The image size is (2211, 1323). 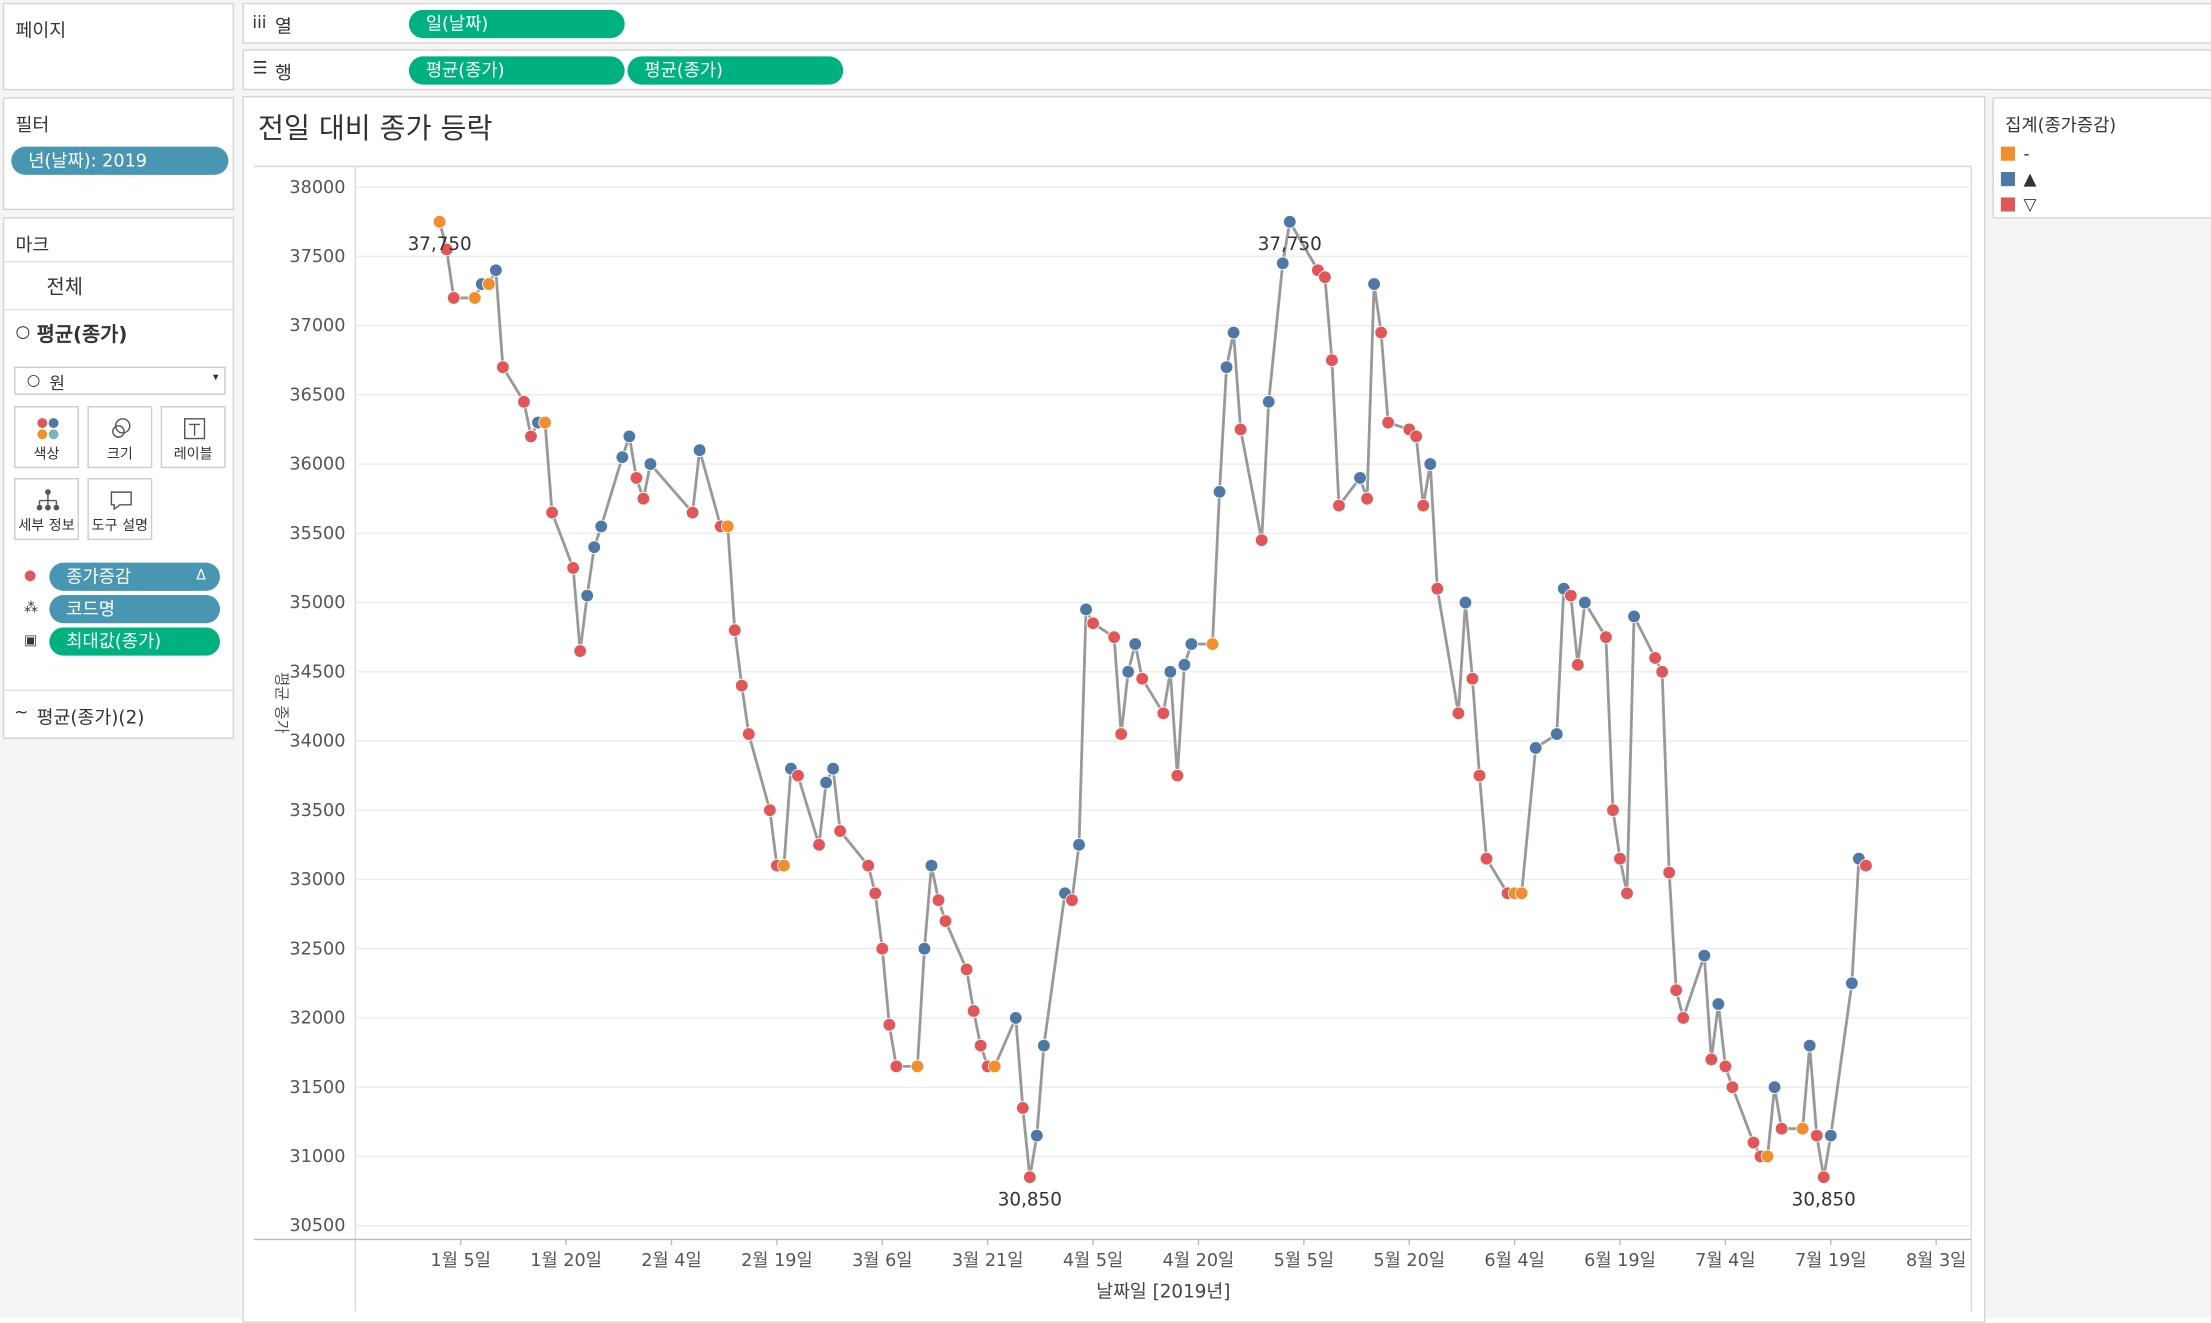 I want to click on y-tick-label: 36000, so click(x=317, y=465).